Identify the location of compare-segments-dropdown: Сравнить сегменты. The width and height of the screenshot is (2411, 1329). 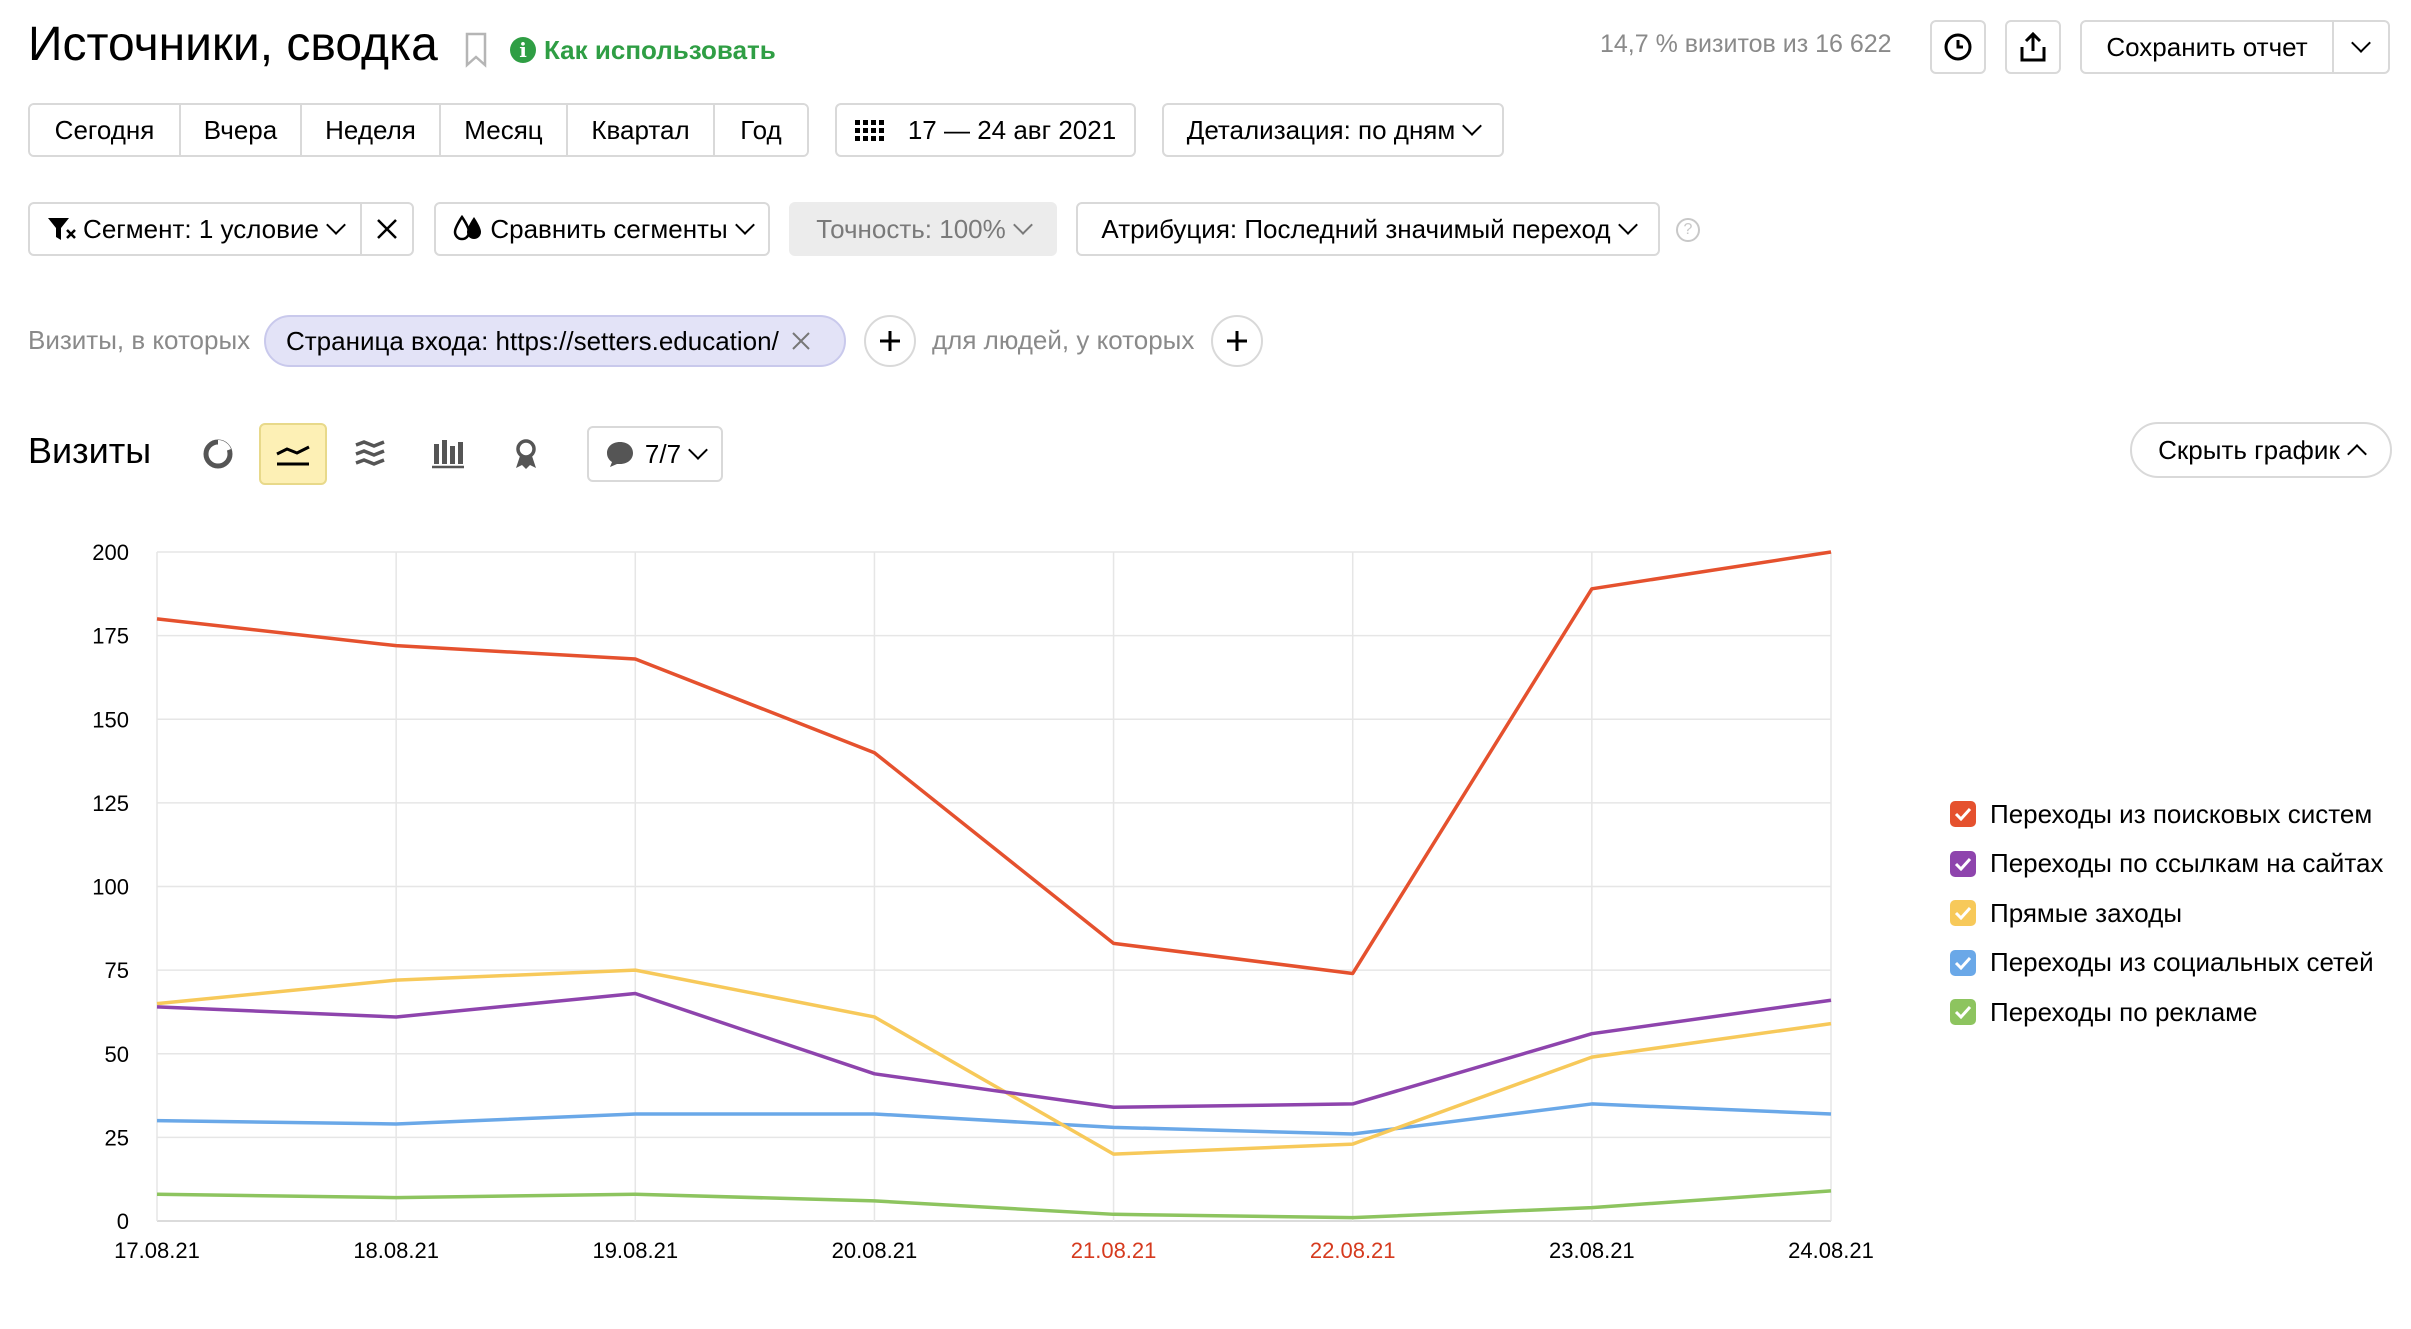
(602, 229).